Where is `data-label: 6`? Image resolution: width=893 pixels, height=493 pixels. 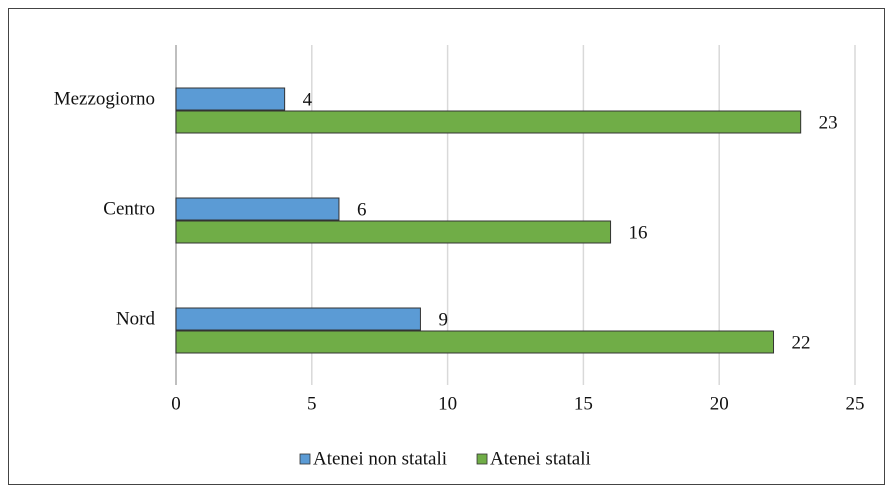
data-label: 6 is located at coordinates (362, 209).